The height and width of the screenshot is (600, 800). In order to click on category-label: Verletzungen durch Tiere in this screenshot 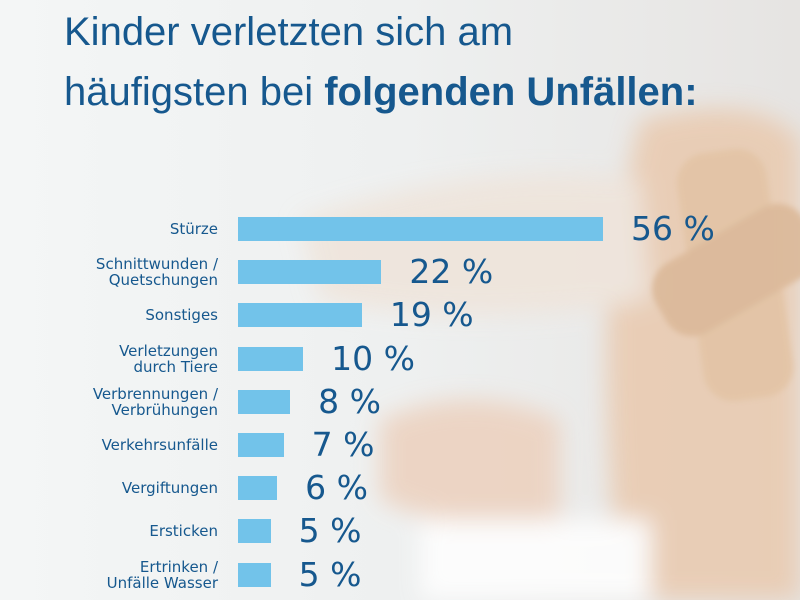, I will do `click(168, 358)`.